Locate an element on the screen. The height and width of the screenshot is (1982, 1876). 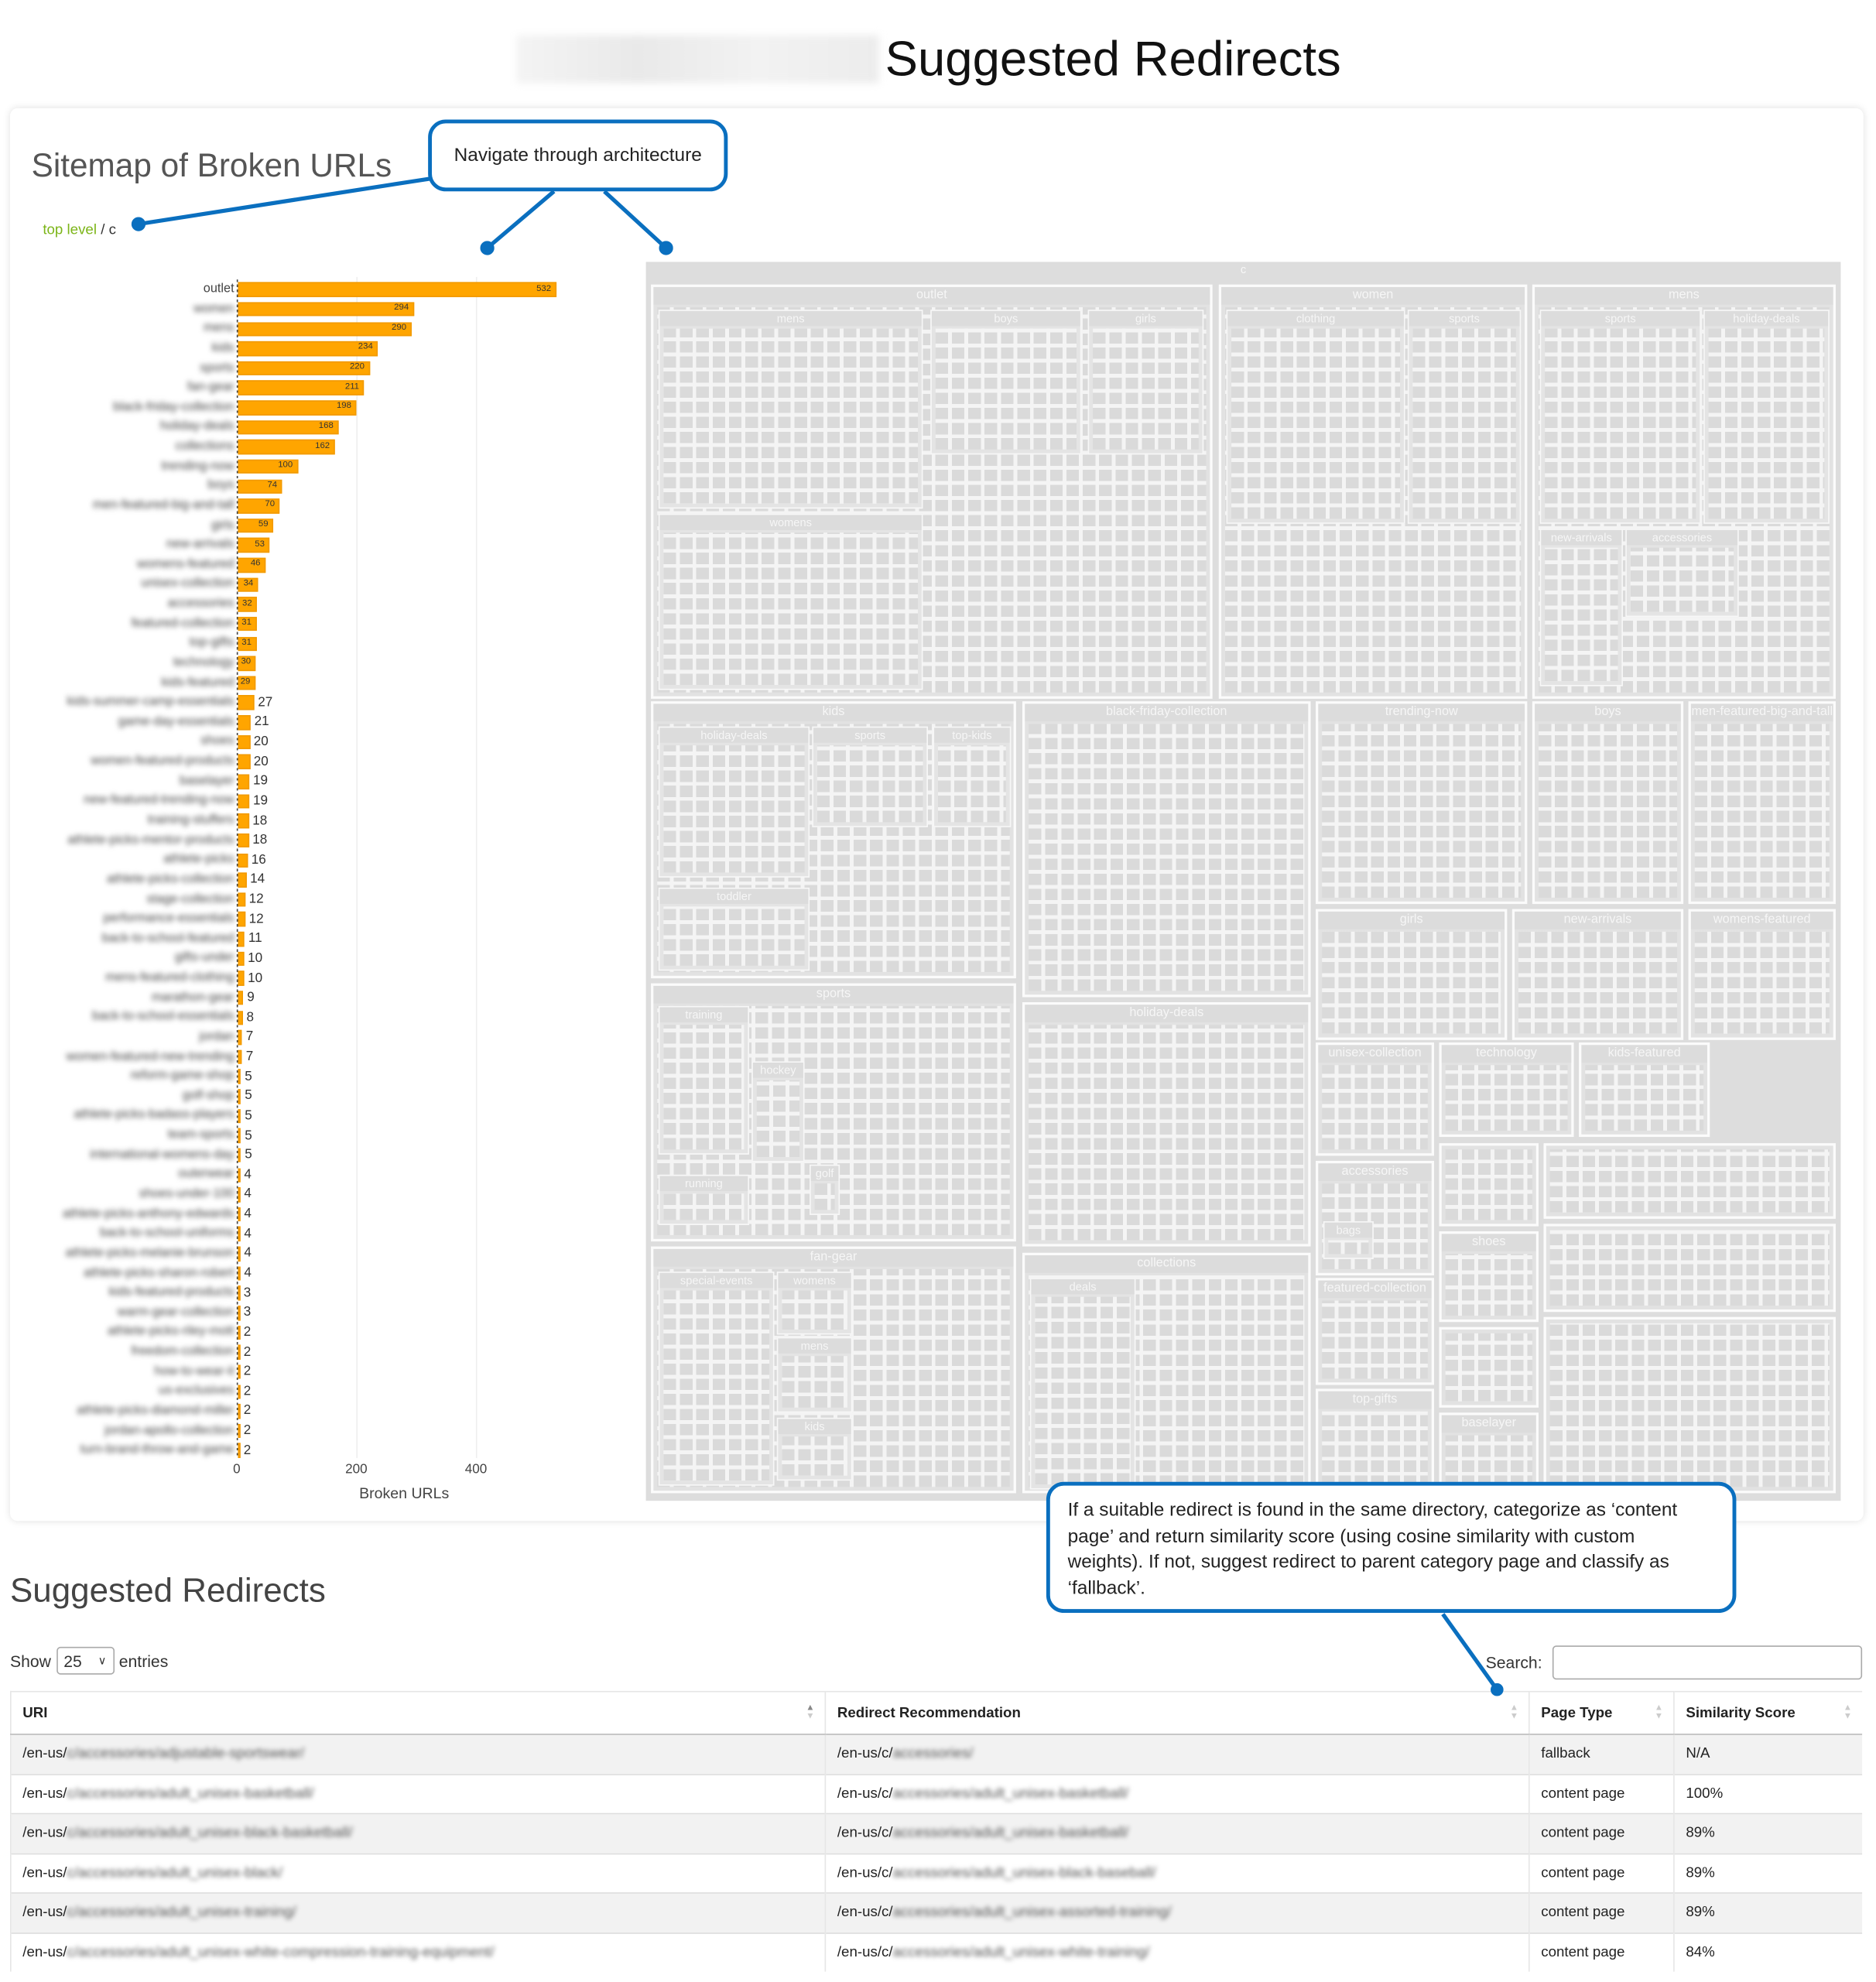
bar-category-label: us-exclusives is located at coordinates (196, 1391).